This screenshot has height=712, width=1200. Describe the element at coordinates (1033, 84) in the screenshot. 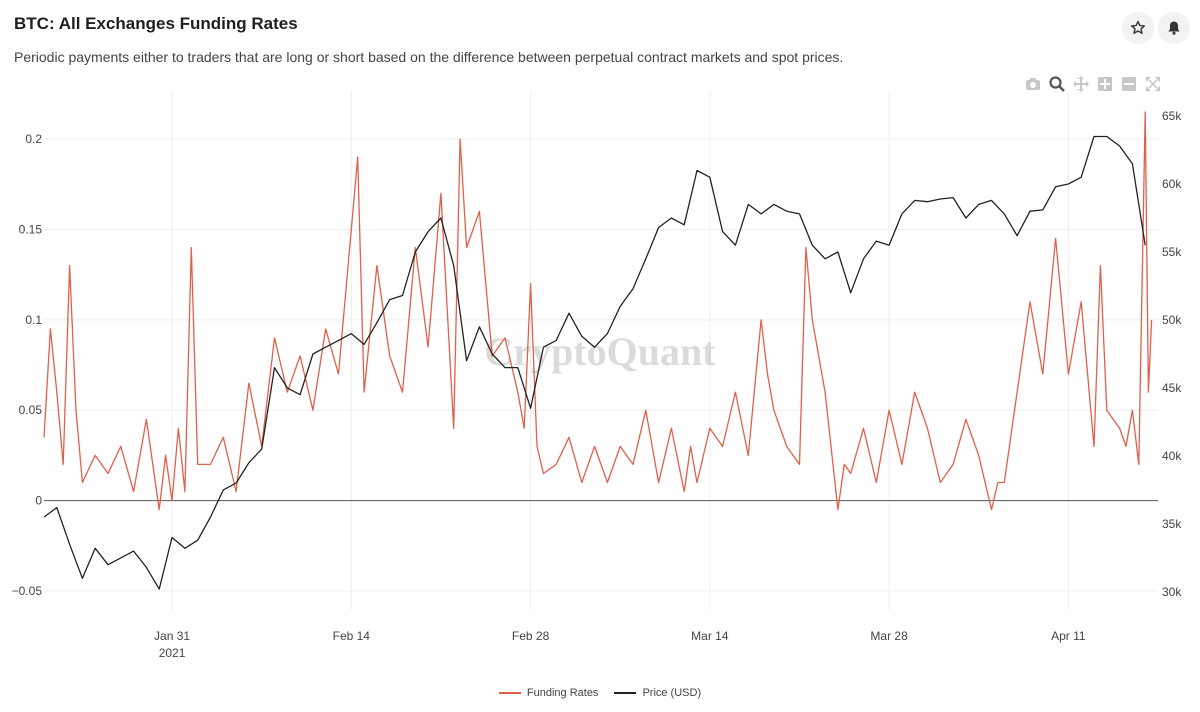

I see `camera-icon` at that location.